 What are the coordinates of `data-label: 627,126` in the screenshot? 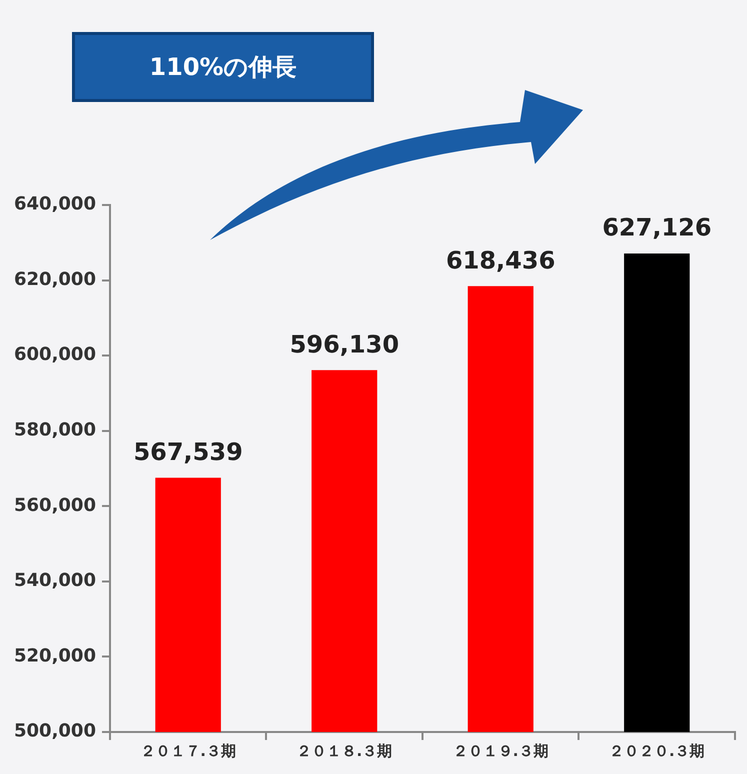 It's located at (657, 228).